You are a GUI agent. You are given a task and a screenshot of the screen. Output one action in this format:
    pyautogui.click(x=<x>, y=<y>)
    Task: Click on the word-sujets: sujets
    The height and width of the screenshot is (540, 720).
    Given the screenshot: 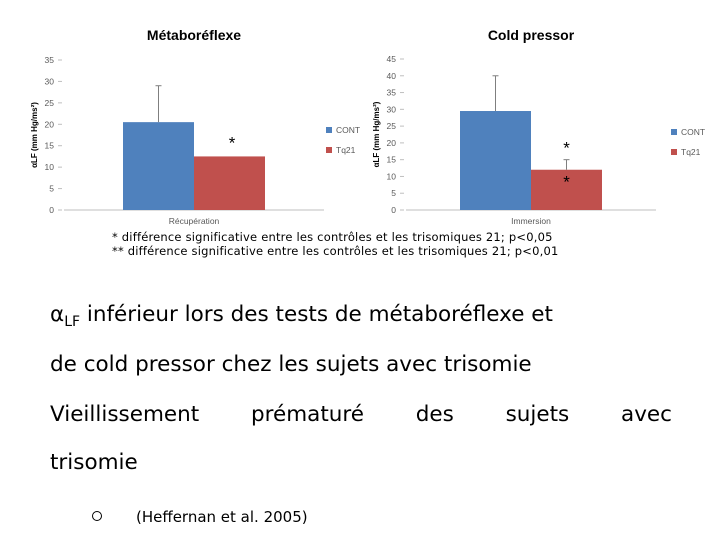 What is the action you would take?
    pyautogui.click(x=537, y=414)
    